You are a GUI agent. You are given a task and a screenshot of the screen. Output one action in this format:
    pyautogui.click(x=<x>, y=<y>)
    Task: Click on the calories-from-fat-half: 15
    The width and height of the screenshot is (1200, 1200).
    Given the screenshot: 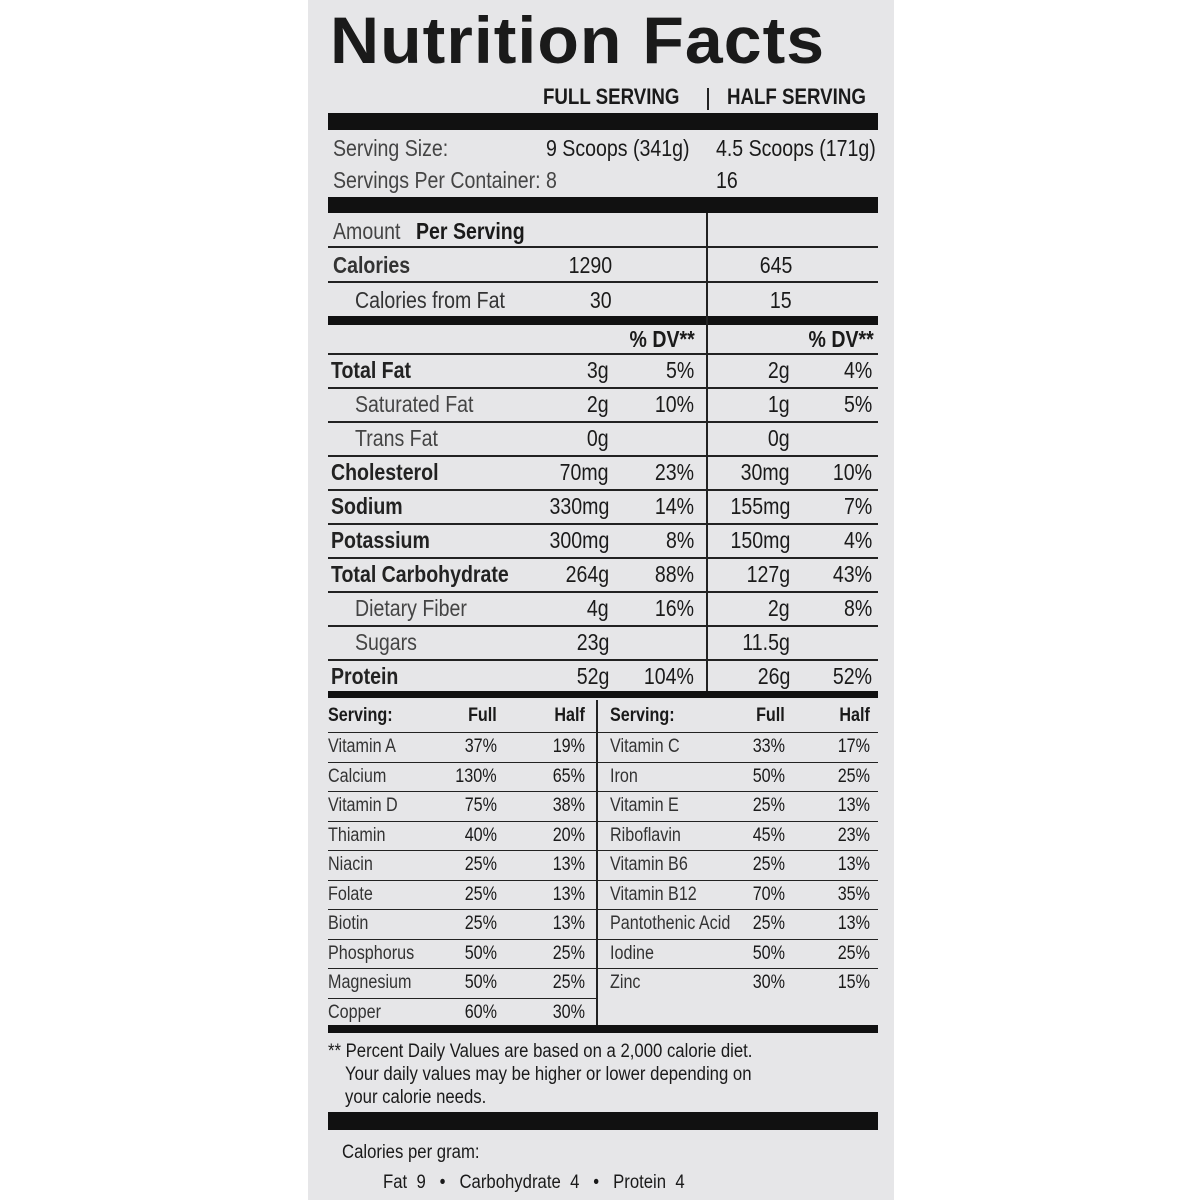 What is the action you would take?
    pyautogui.click(x=781, y=300)
    